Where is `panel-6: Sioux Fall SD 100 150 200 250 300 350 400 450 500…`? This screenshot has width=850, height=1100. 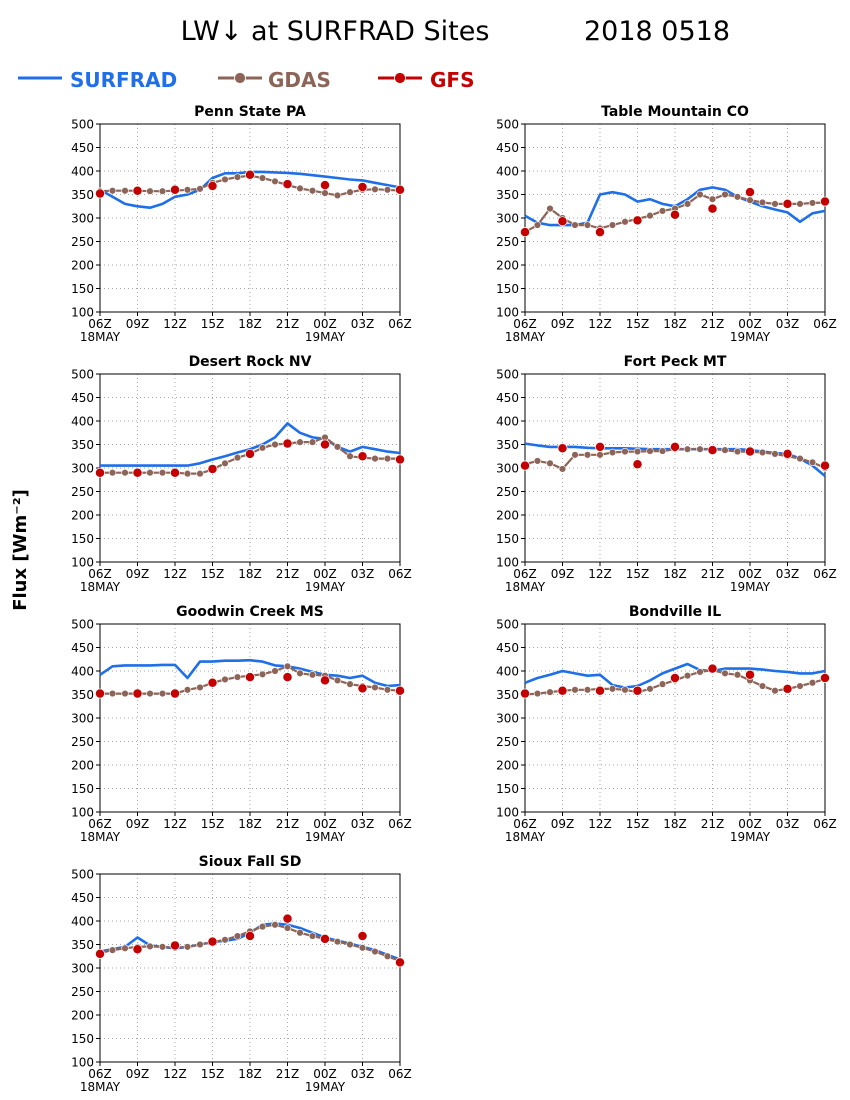
panel-6: Sioux Fall SD 100 150 200 250 300 350 400 450 500… is located at coordinates (241, 974).